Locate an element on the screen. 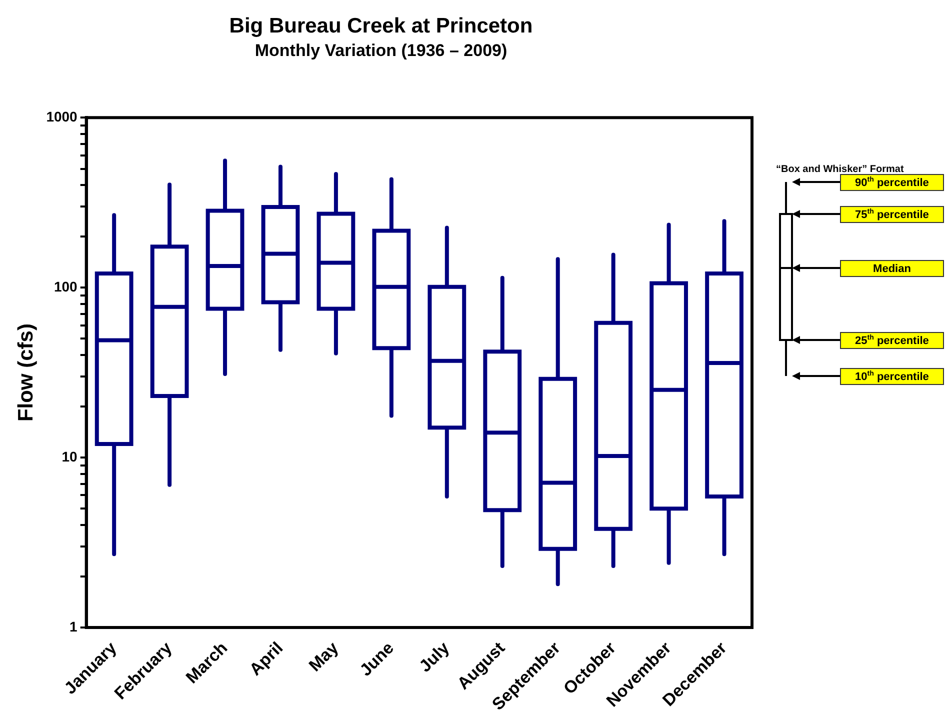 Image resolution: width=946 pixels, height=718 pixels. text: 75$^{th}$ percentile is located at coordinates (892, 214).